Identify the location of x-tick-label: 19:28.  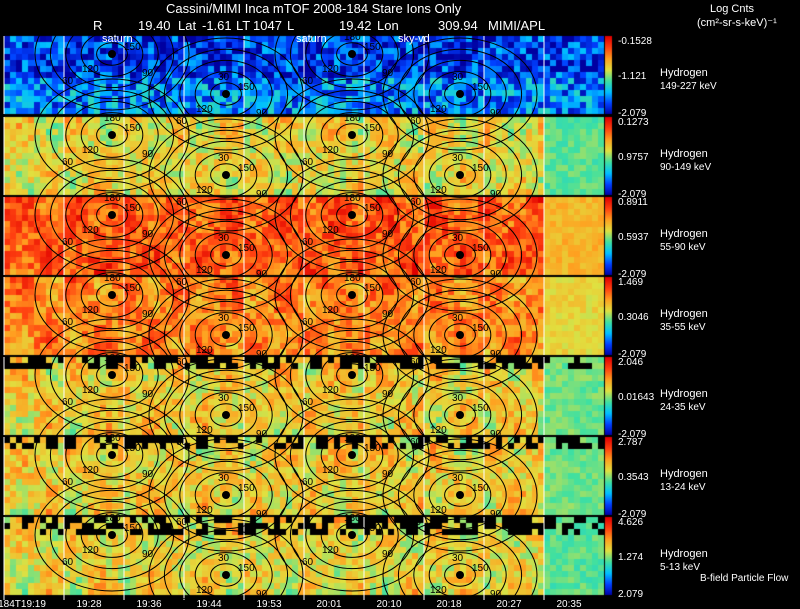
(88, 604).